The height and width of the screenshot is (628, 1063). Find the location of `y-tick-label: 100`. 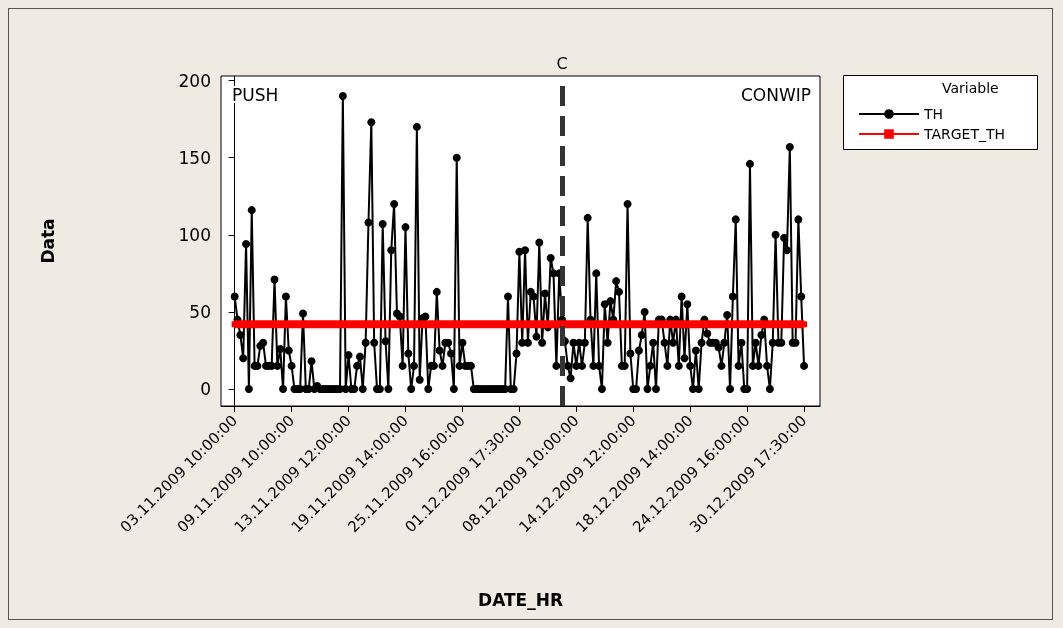

y-tick-label: 100 is located at coordinates (194, 234).